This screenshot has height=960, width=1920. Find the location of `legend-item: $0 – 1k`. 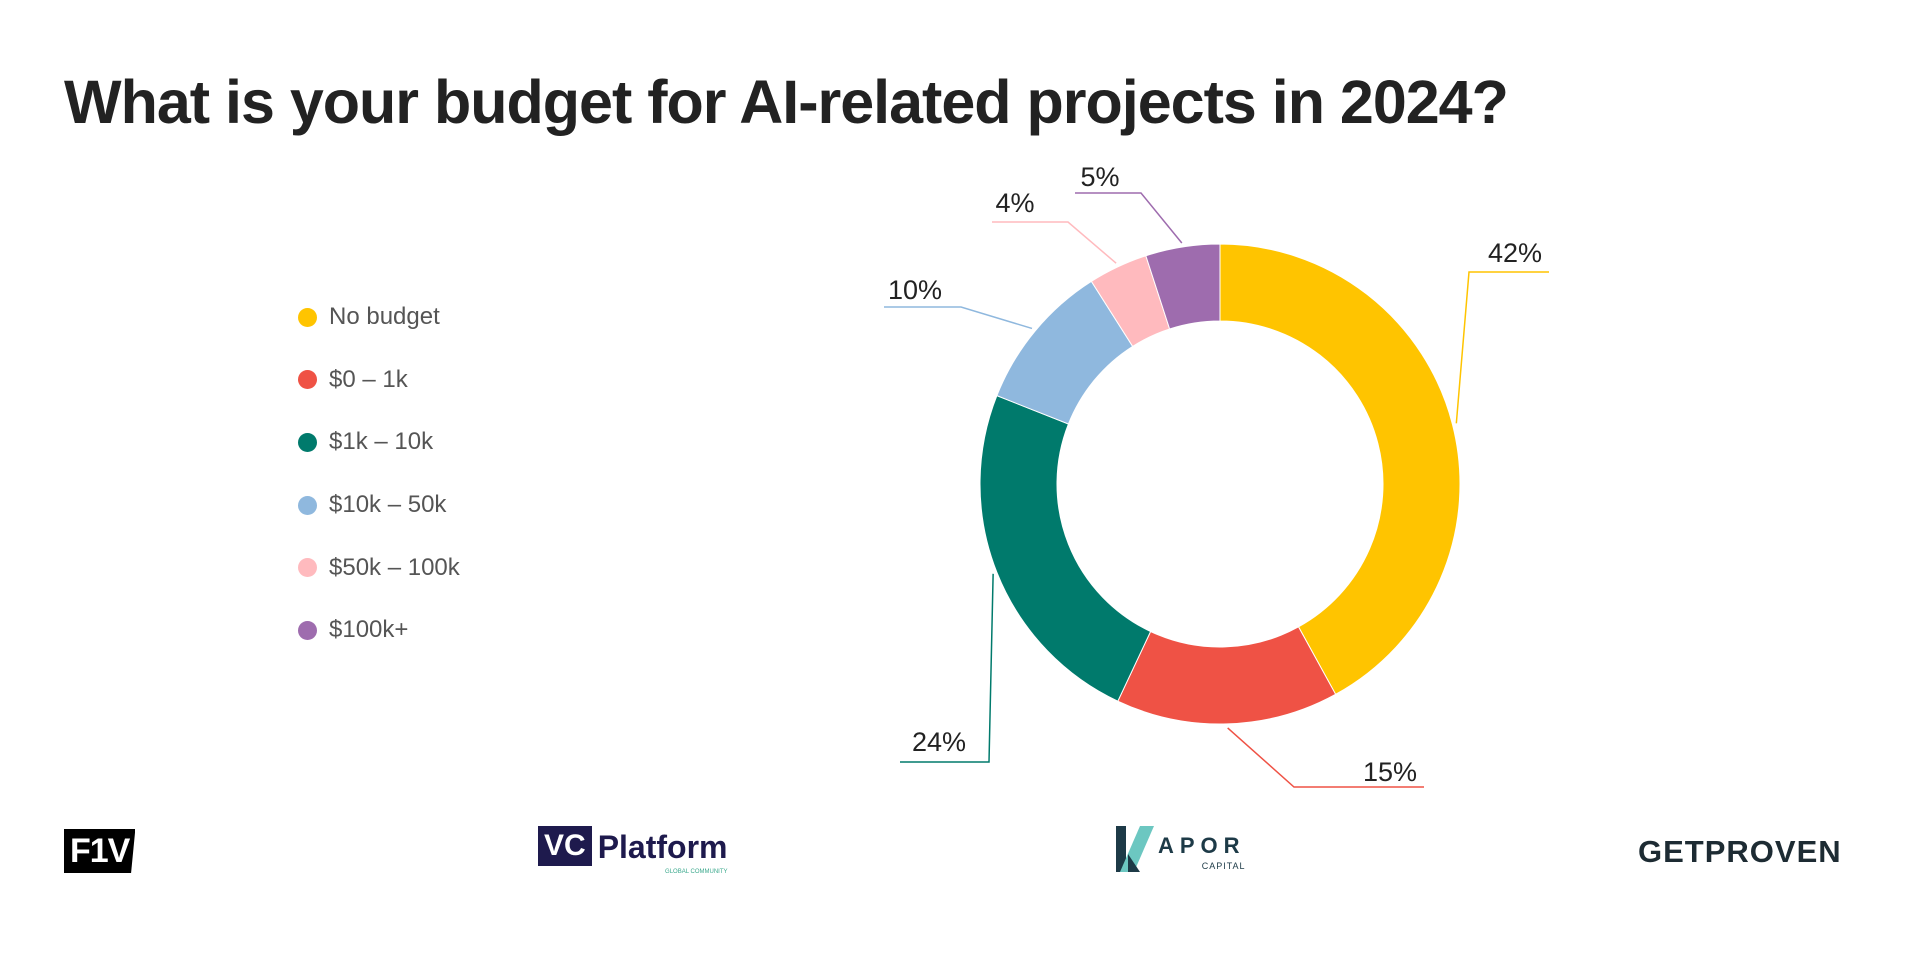

legend-item: $0 – 1k is located at coordinates (379, 380).